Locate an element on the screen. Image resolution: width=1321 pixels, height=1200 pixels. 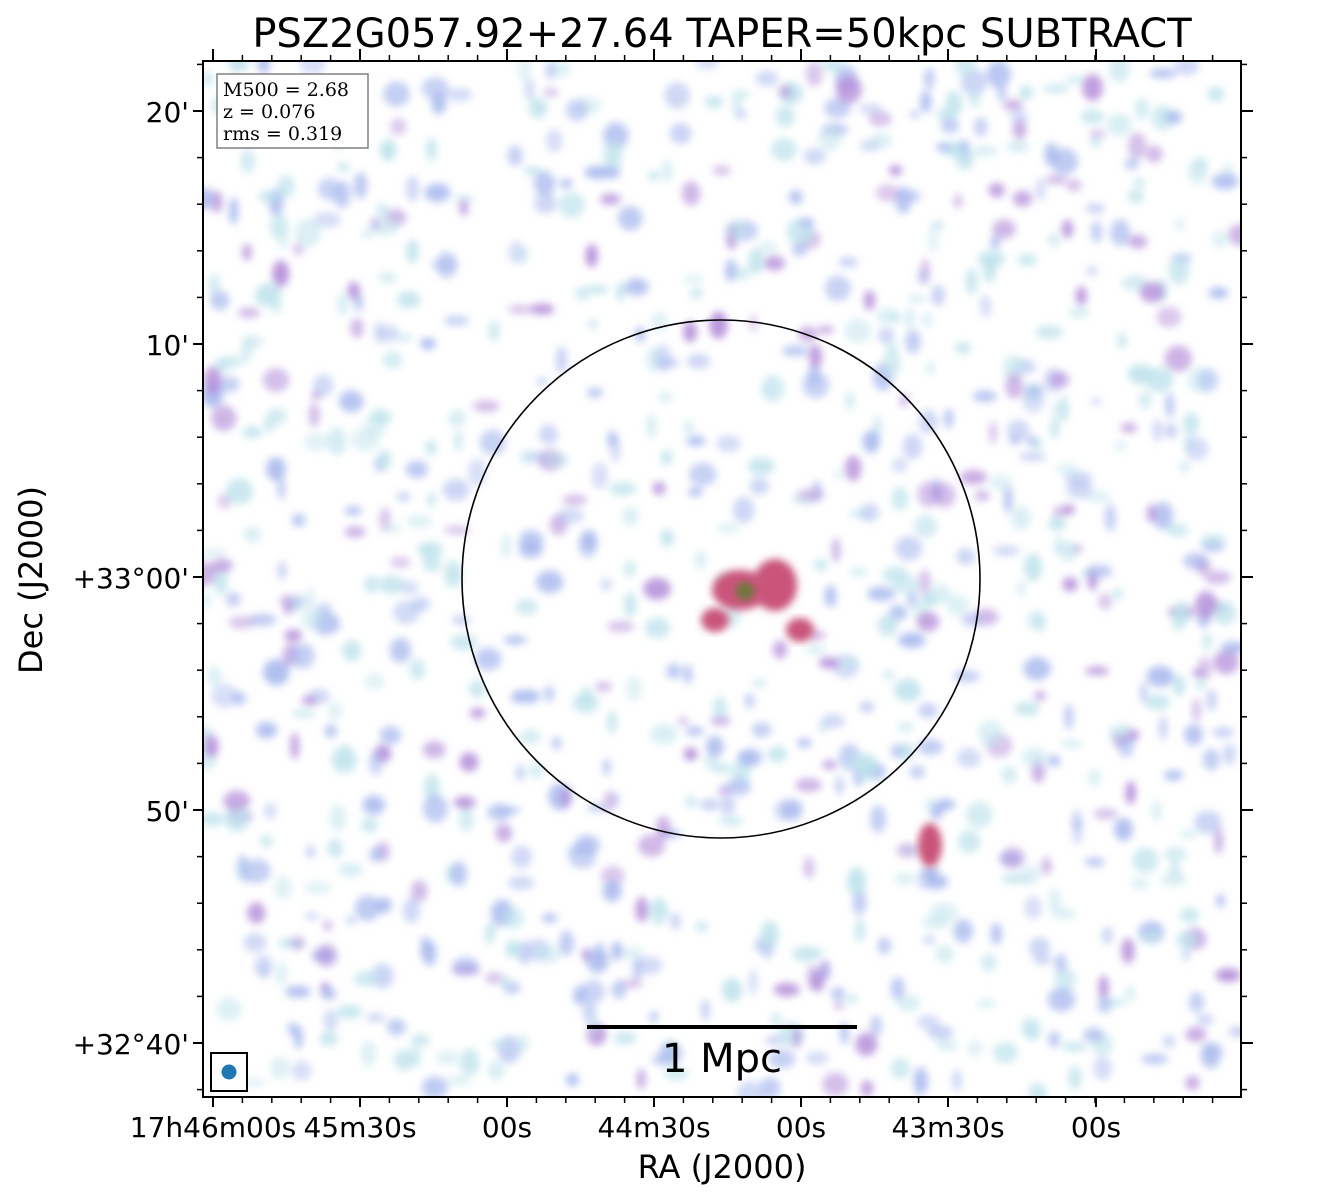
info-redshift: z = 0.076 is located at coordinates (269, 112).